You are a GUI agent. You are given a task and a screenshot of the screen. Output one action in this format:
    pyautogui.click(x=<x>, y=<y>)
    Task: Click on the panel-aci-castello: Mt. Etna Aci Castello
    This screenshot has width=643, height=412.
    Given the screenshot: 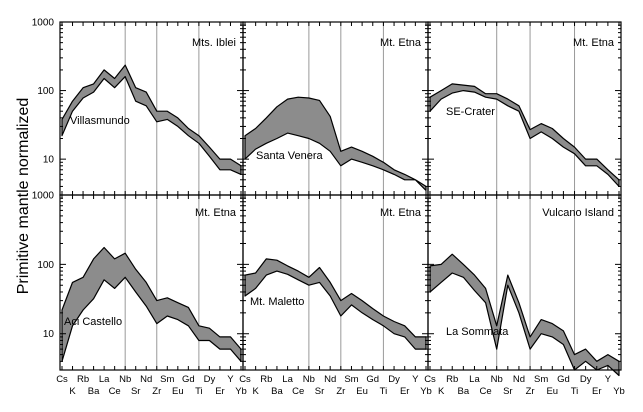 What is the action you would take?
    pyautogui.click(x=151, y=282)
    